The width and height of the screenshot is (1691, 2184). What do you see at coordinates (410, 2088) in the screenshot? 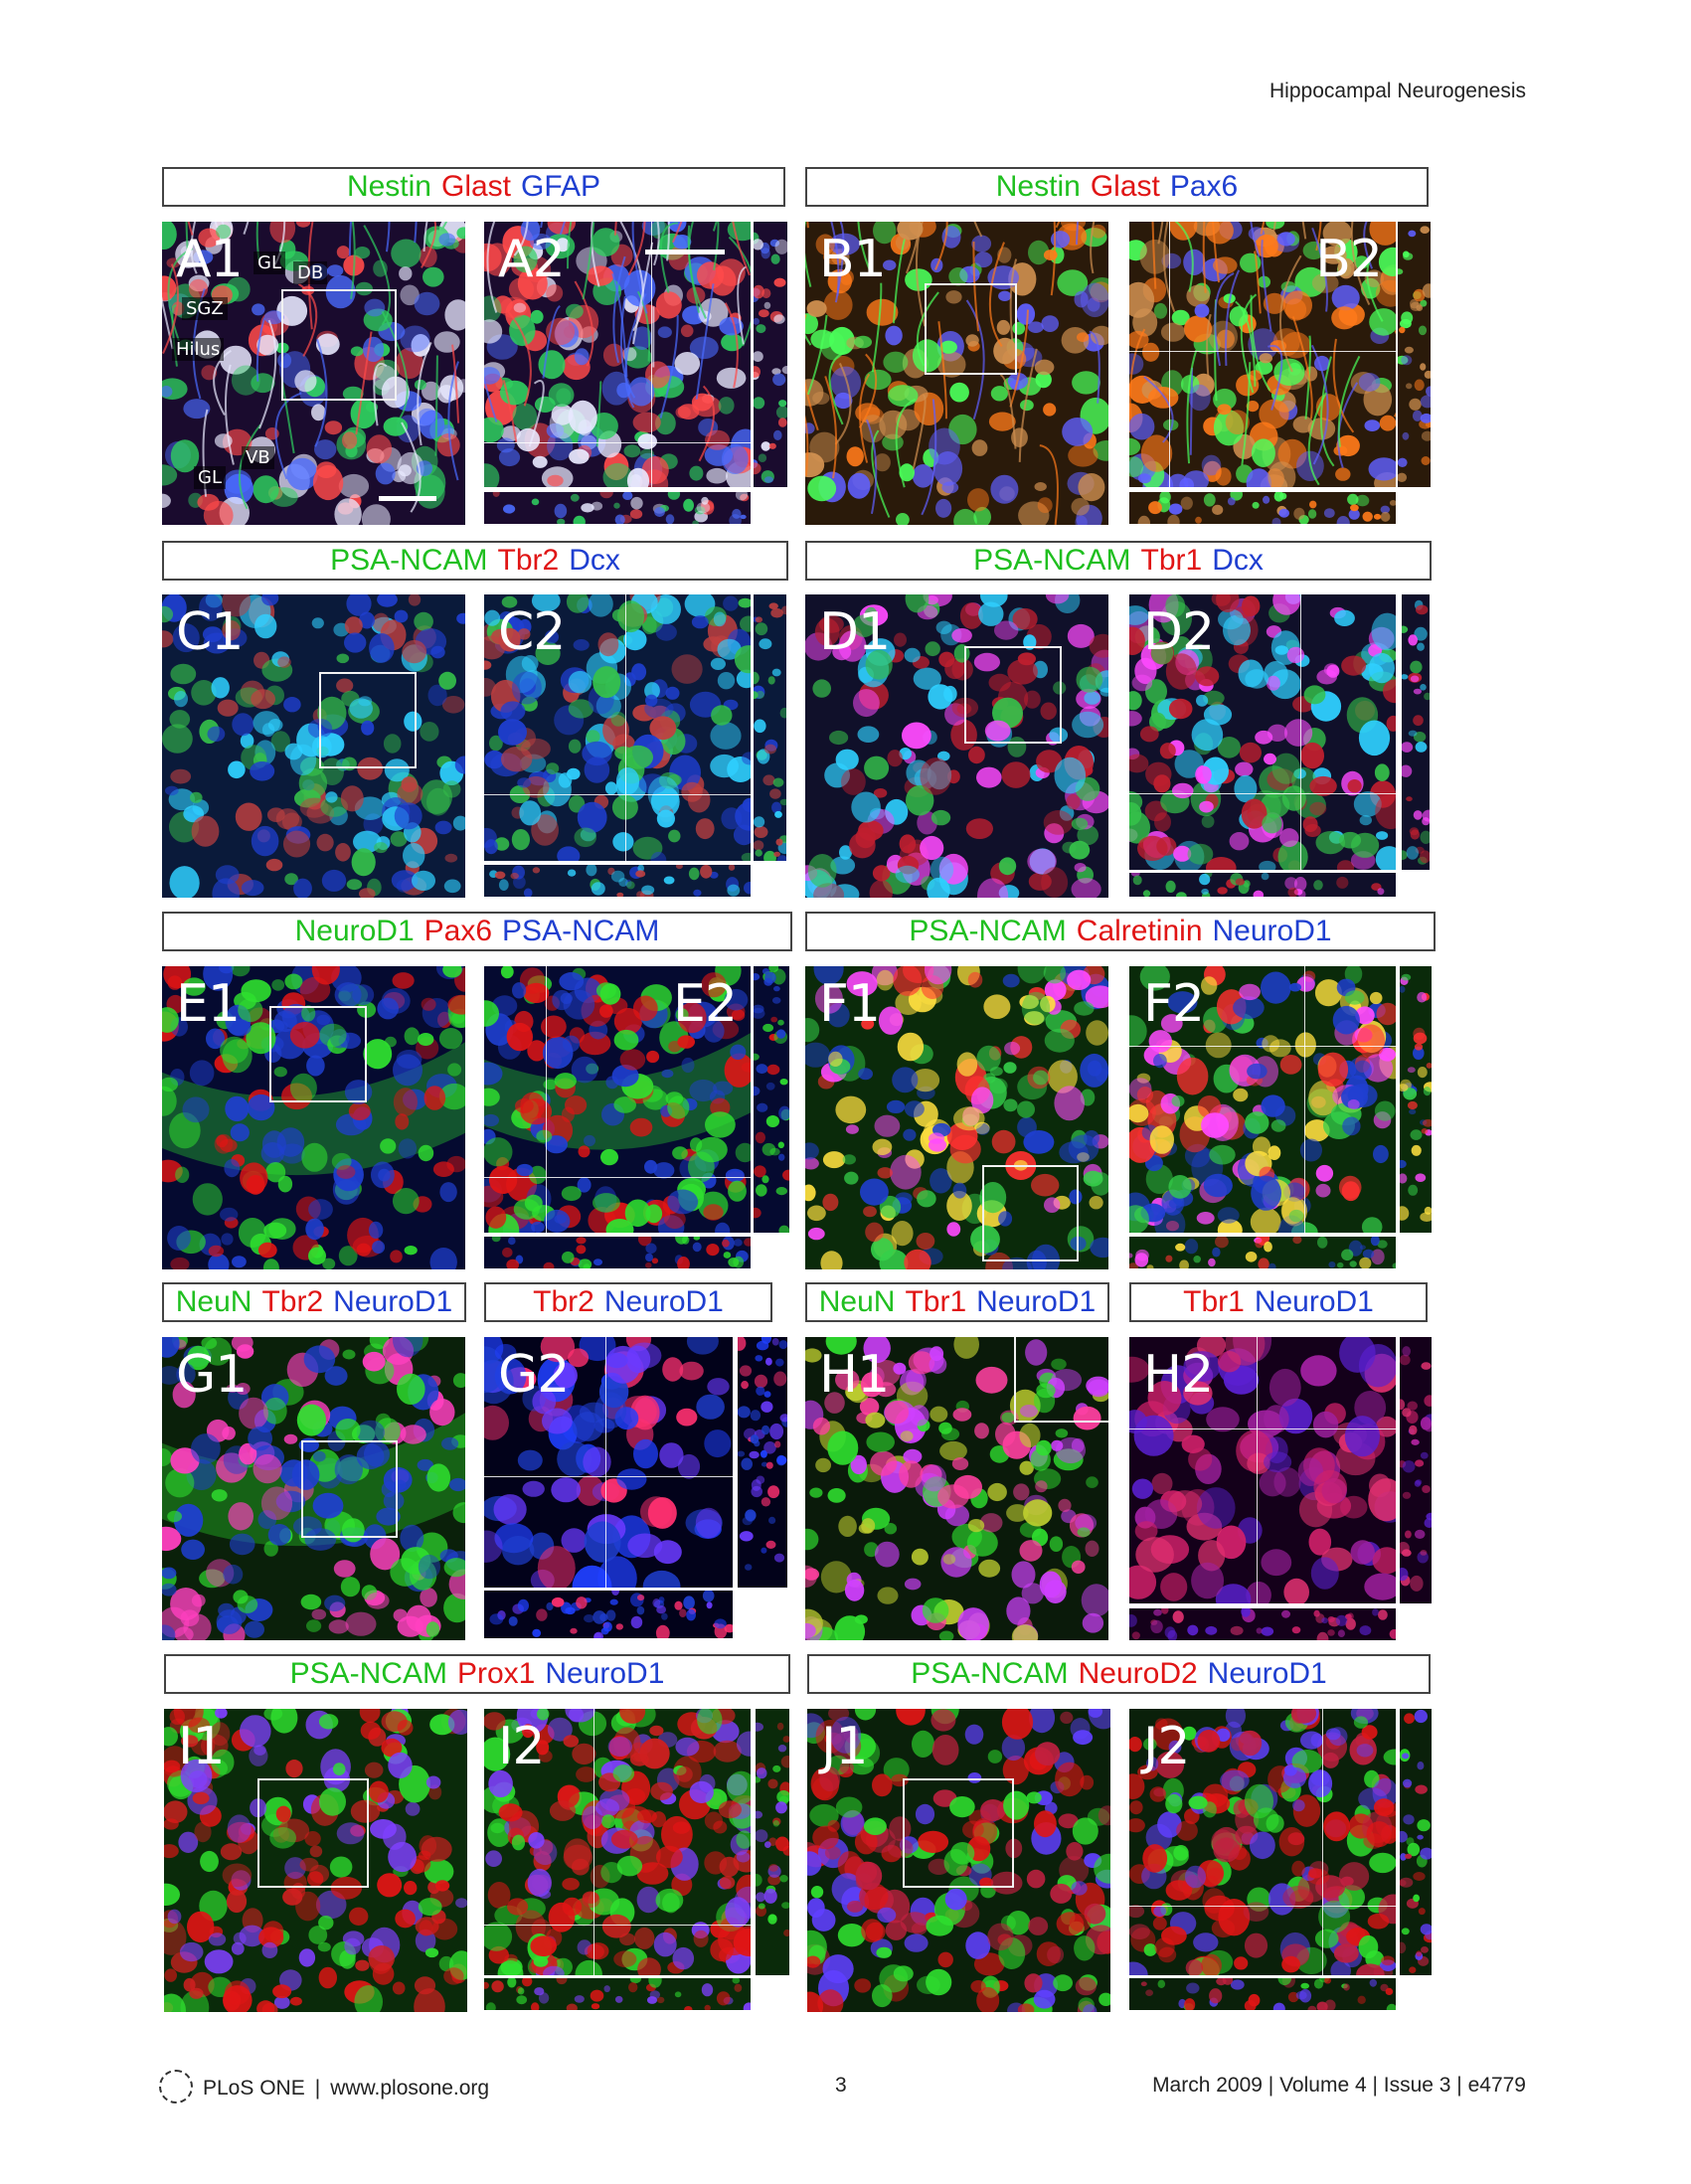
I see `journal-url: www.plosone.org` at bounding box center [410, 2088].